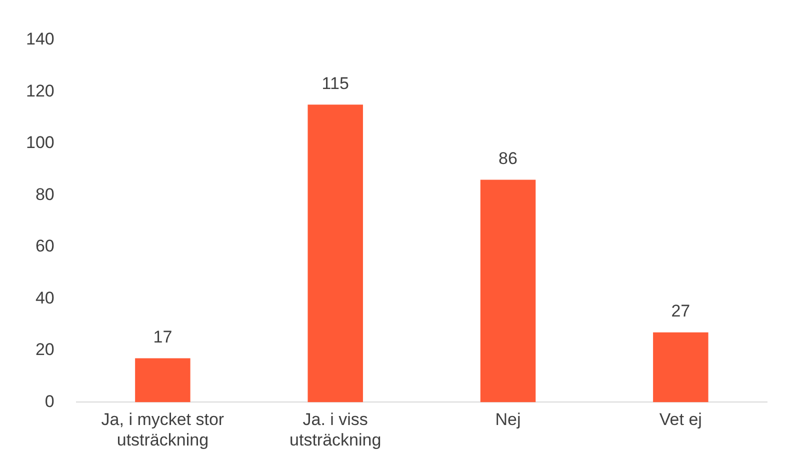 The height and width of the screenshot is (461, 787). Describe the element at coordinates (162, 430) in the screenshot. I see `x-tick-label: Ja, i mycket stor utsträckning` at that location.